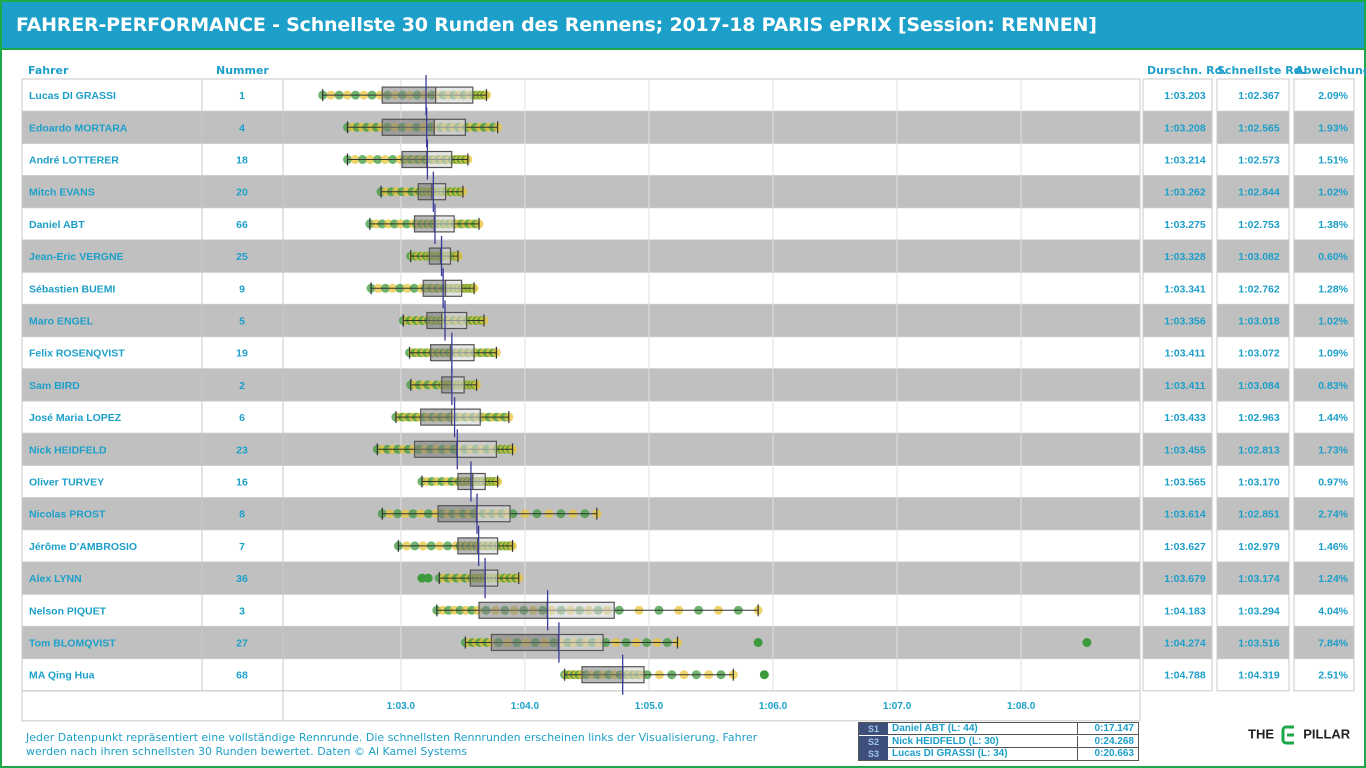 The image size is (1366, 768). What do you see at coordinates (1185, 515) in the screenshot?
I see `avg-lap-value: 1:03.614` at bounding box center [1185, 515].